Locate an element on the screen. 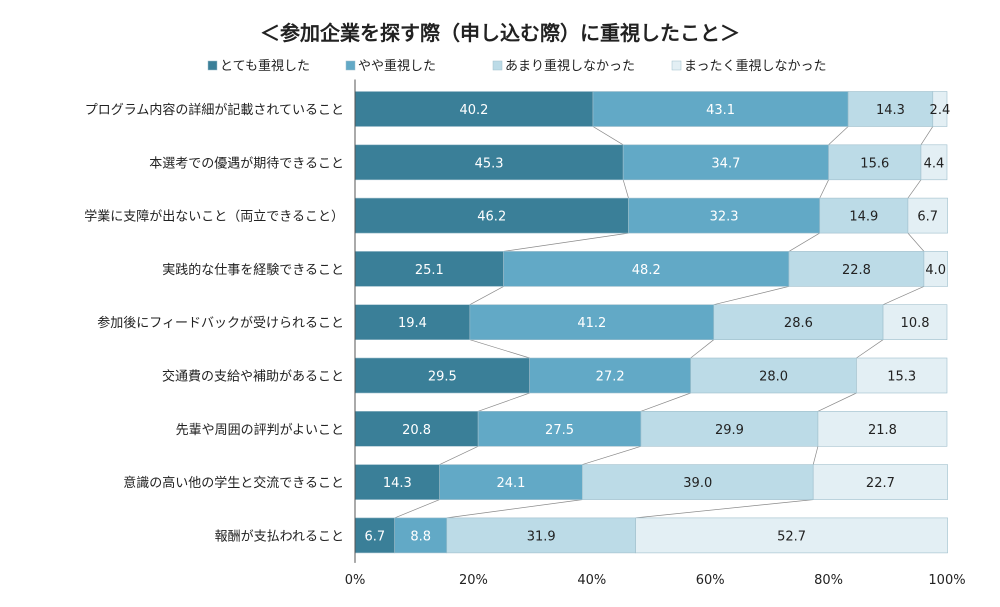 The image size is (1000, 607). category-label: 先輩や周囲の評判がよいこと is located at coordinates (260, 430).